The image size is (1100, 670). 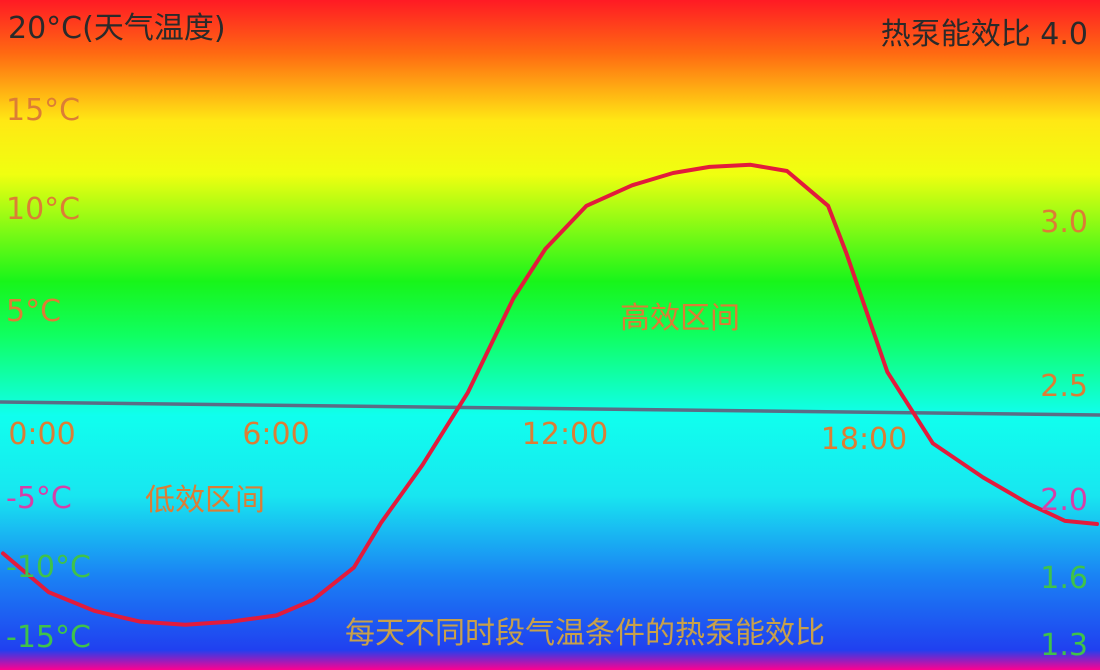 What do you see at coordinates (550, 408) in the screenshot?
I see `reference-line` at bounding box center [550, 408].